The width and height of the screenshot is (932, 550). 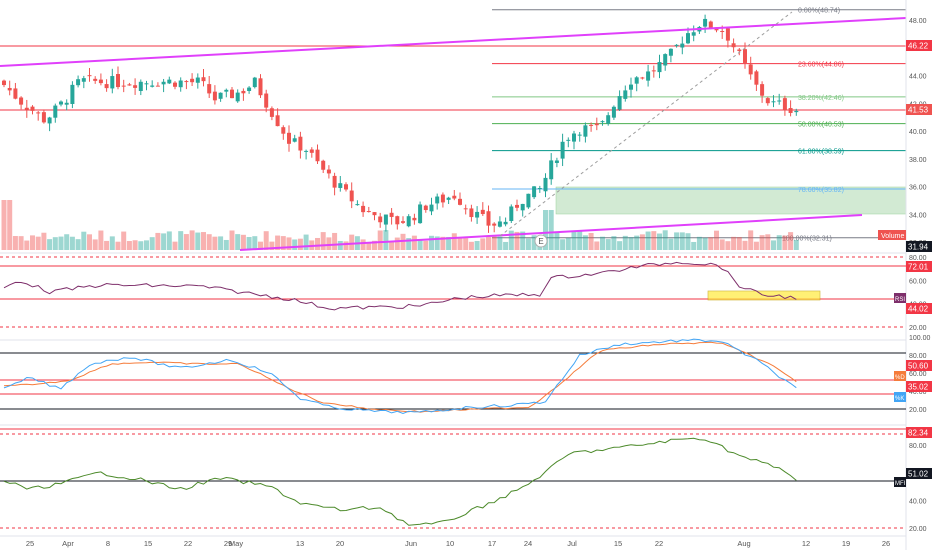 I want to click on axis-tick: 20.00, so click(x=918, y=328).